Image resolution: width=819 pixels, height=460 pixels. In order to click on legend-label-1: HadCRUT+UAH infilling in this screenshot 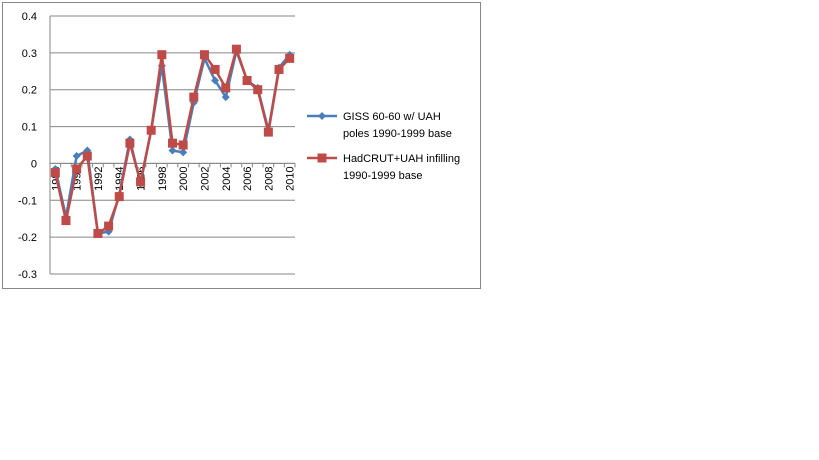, I will do `click(401, 159)`.